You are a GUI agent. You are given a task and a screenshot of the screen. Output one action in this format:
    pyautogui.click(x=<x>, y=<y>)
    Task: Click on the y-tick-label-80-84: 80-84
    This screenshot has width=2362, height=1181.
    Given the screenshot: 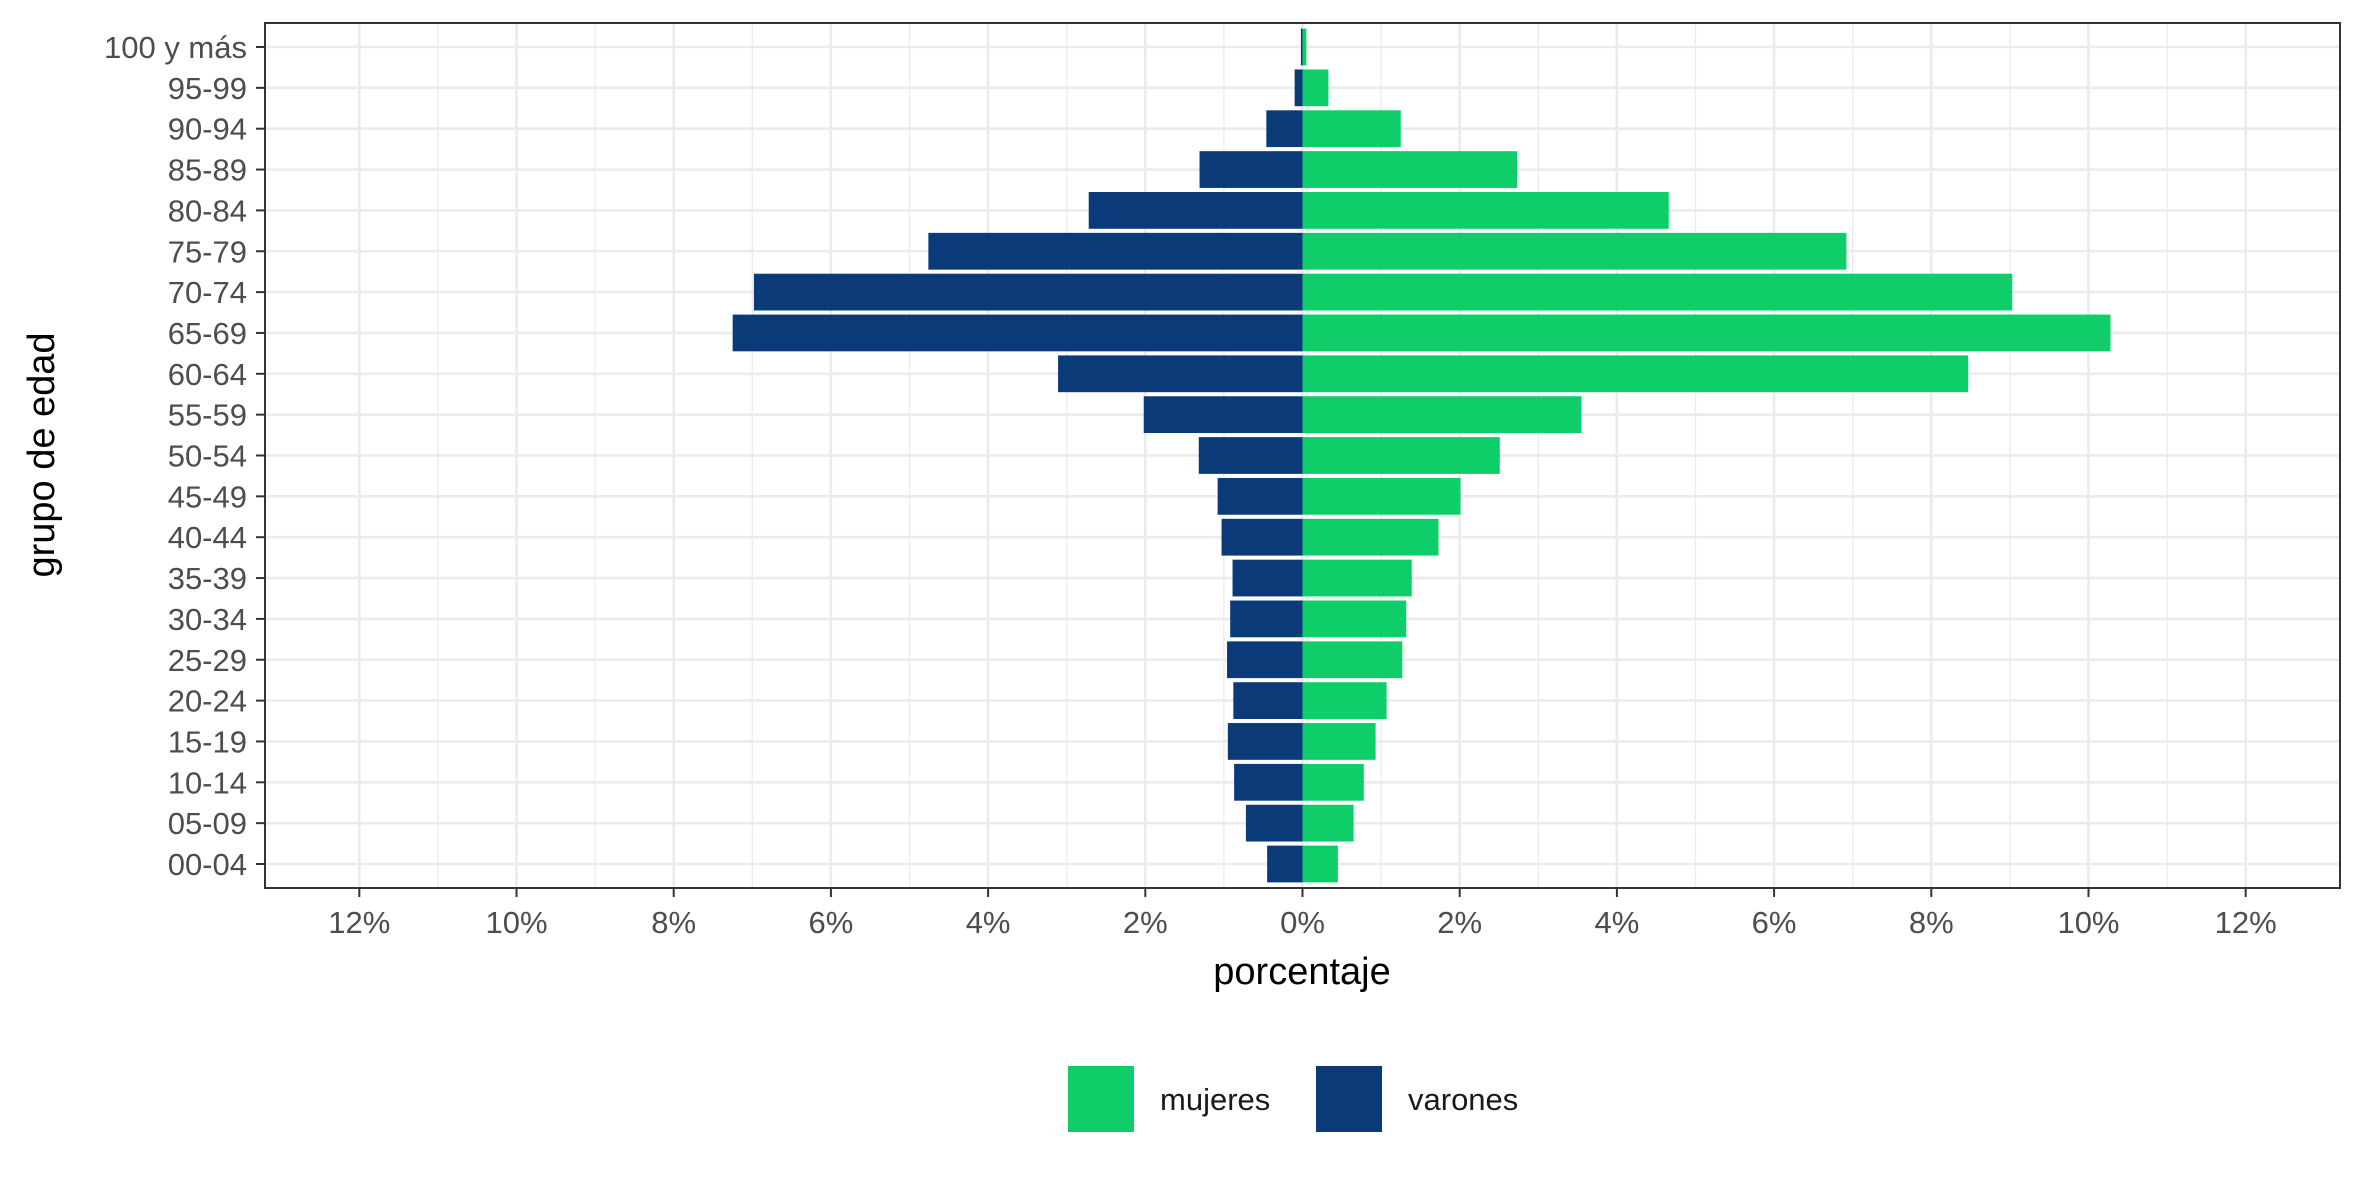 What is the action you would take?
    pyautogui.click(x=207, y=210)
    